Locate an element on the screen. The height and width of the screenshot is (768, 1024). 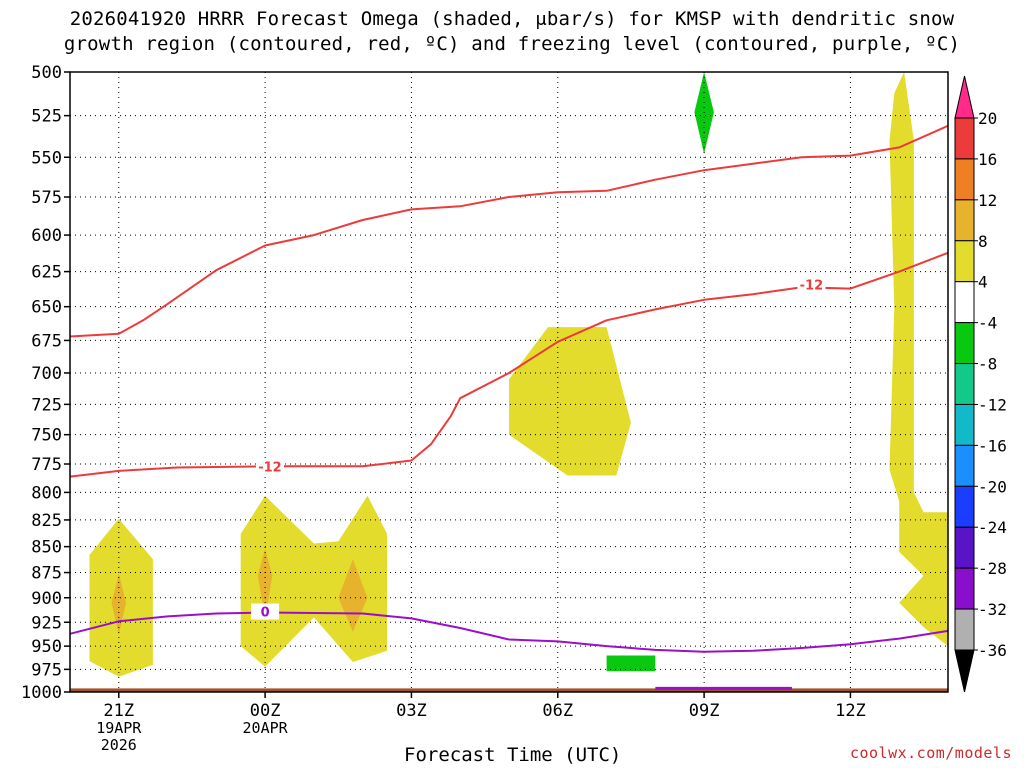
contour-label-2: 0 is located at coordinates (265, 613).